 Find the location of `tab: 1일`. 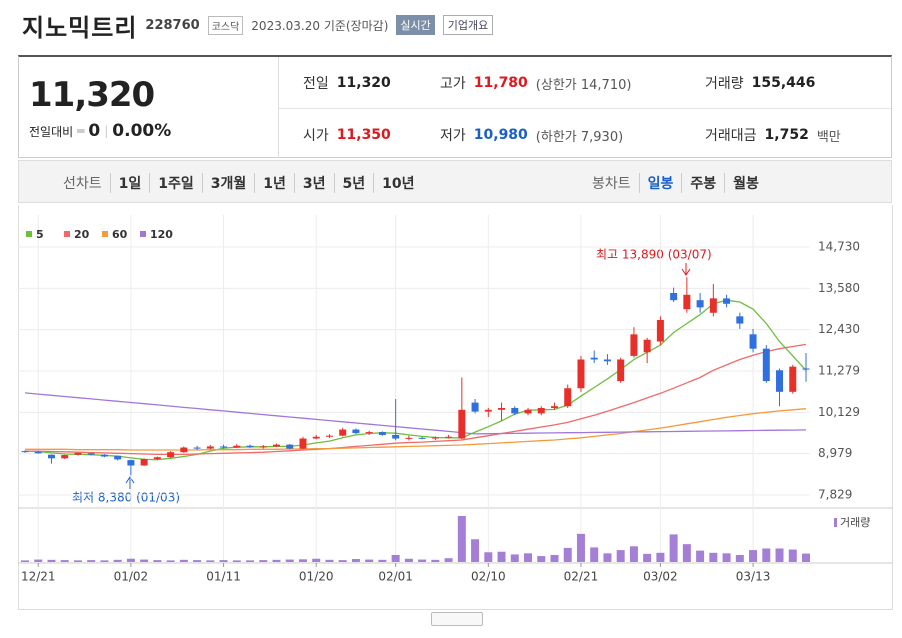

tab: 1일 is located at coordinates (129, 183).